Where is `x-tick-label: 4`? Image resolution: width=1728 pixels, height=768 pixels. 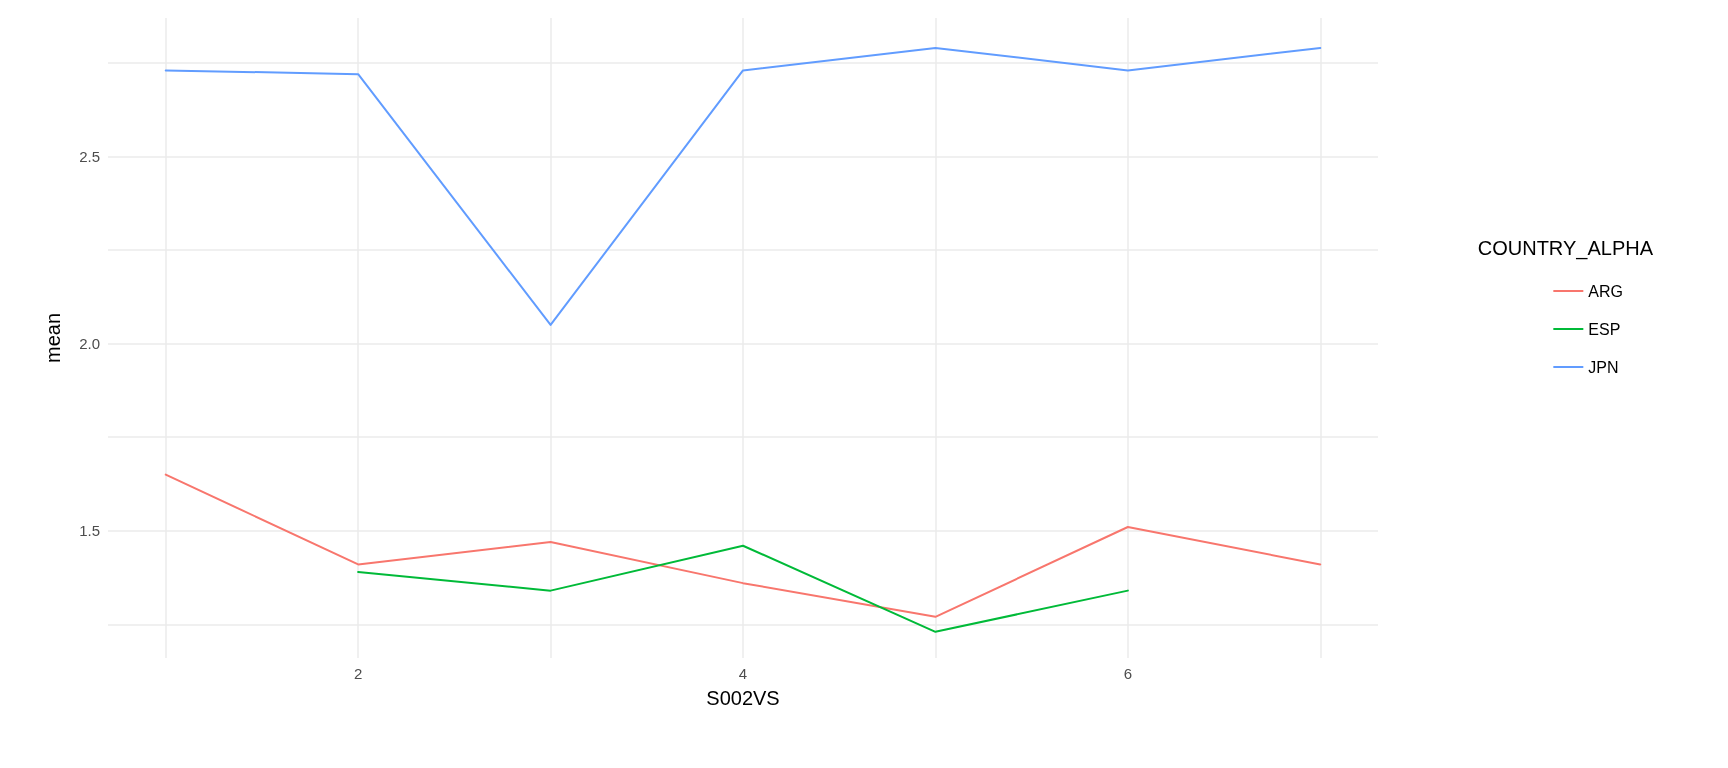
x-tick-label: 4 is located at coordinates (743, 673).